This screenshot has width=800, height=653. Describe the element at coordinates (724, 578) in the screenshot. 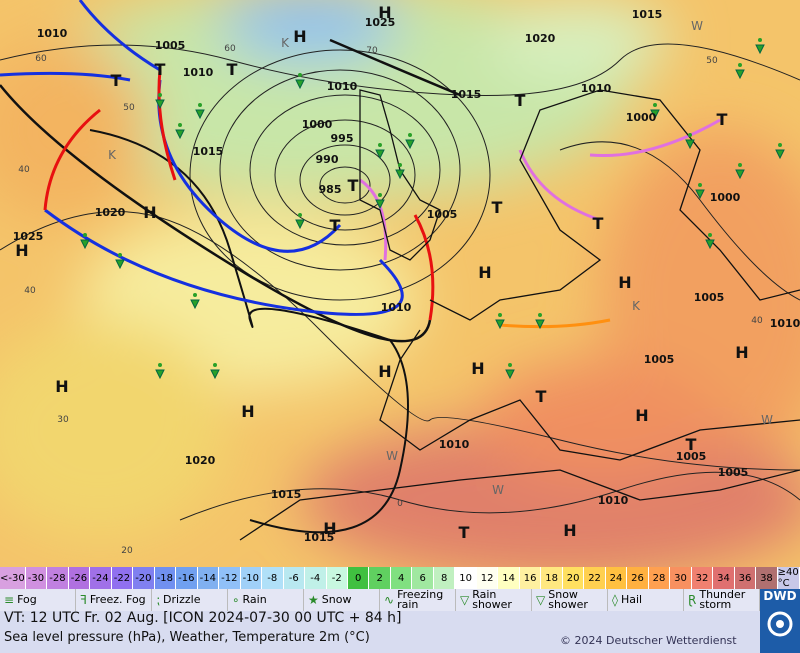

I see `scale-swatch: 34` at that location.